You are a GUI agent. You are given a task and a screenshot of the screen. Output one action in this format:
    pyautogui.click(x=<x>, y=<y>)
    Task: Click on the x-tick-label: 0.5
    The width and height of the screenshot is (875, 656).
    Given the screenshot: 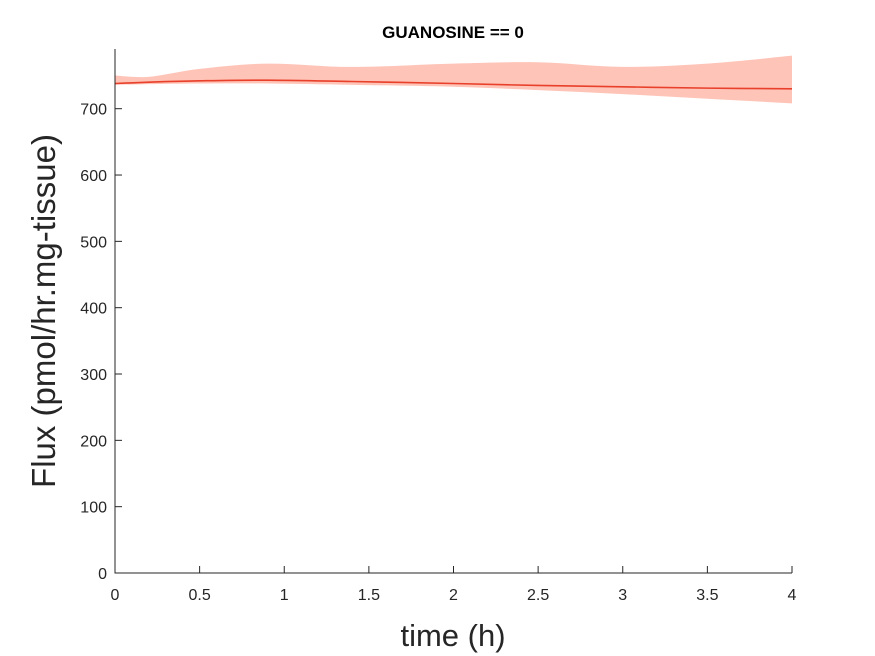 What is the action you would take?
    pyautogui.click(x=200, y=595)
    